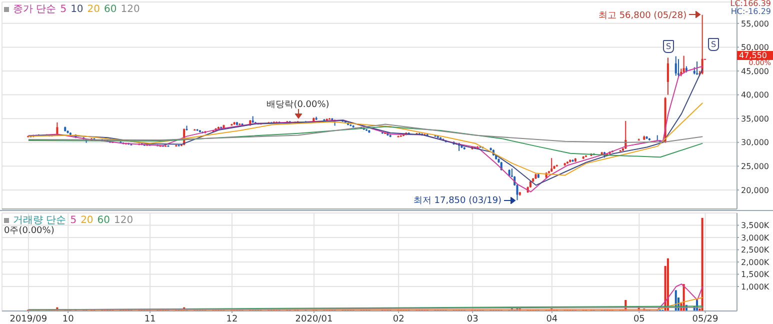  Describe the element at coordinates (755, 143) in the screenshot. I see `y-tick-label: 30,000` at that location.